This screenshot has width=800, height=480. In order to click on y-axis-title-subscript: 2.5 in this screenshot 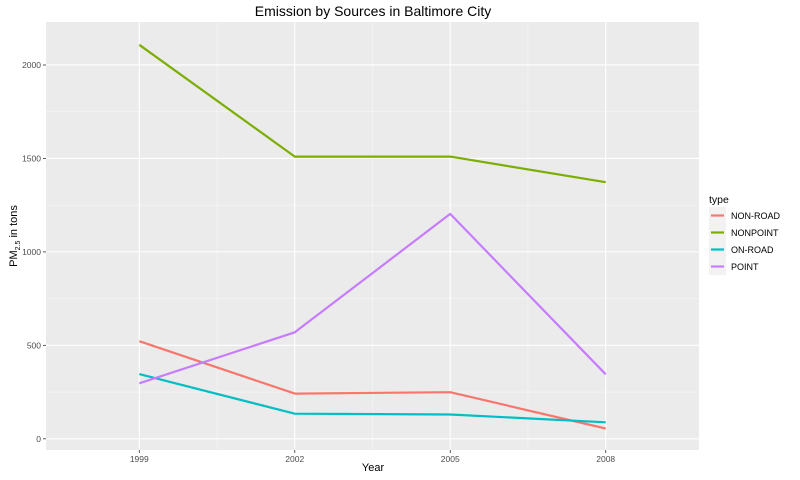, I will do `click(18, 246)`.